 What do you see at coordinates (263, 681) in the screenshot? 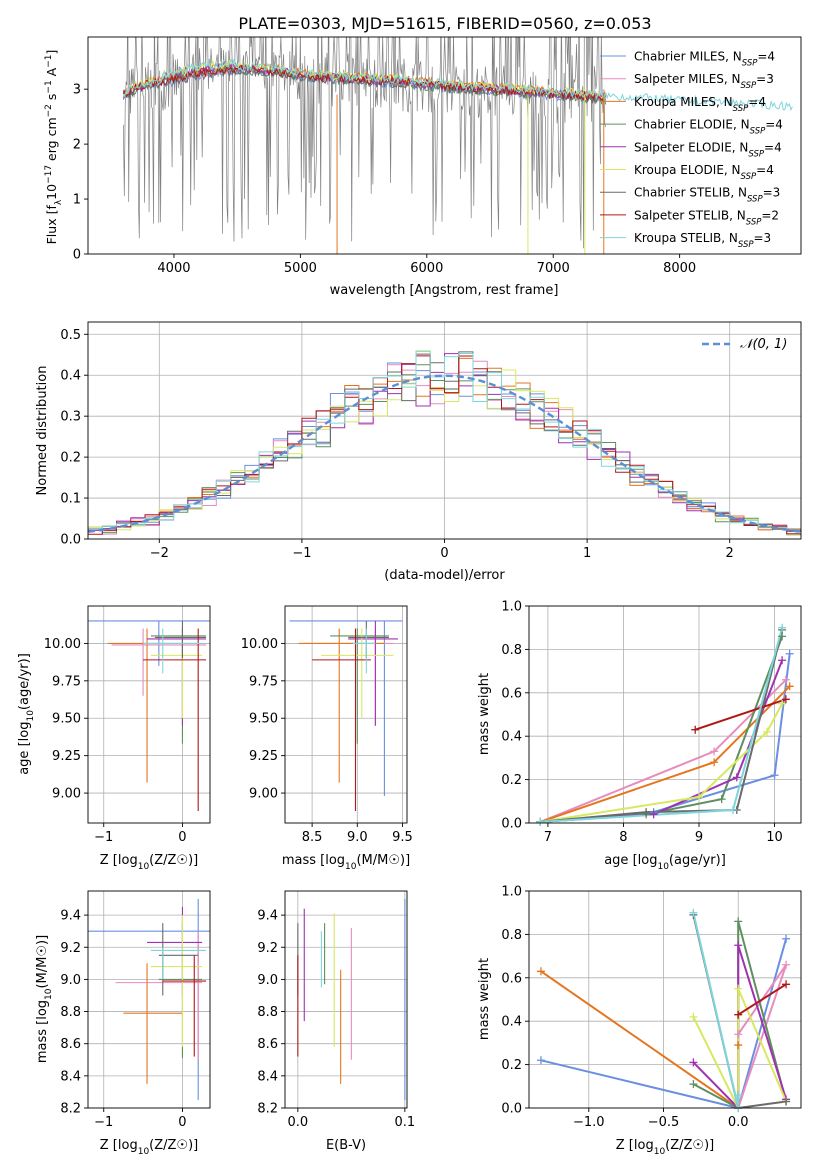
I see `y-tick-label: 9.75` at bounding box center [263, 681].